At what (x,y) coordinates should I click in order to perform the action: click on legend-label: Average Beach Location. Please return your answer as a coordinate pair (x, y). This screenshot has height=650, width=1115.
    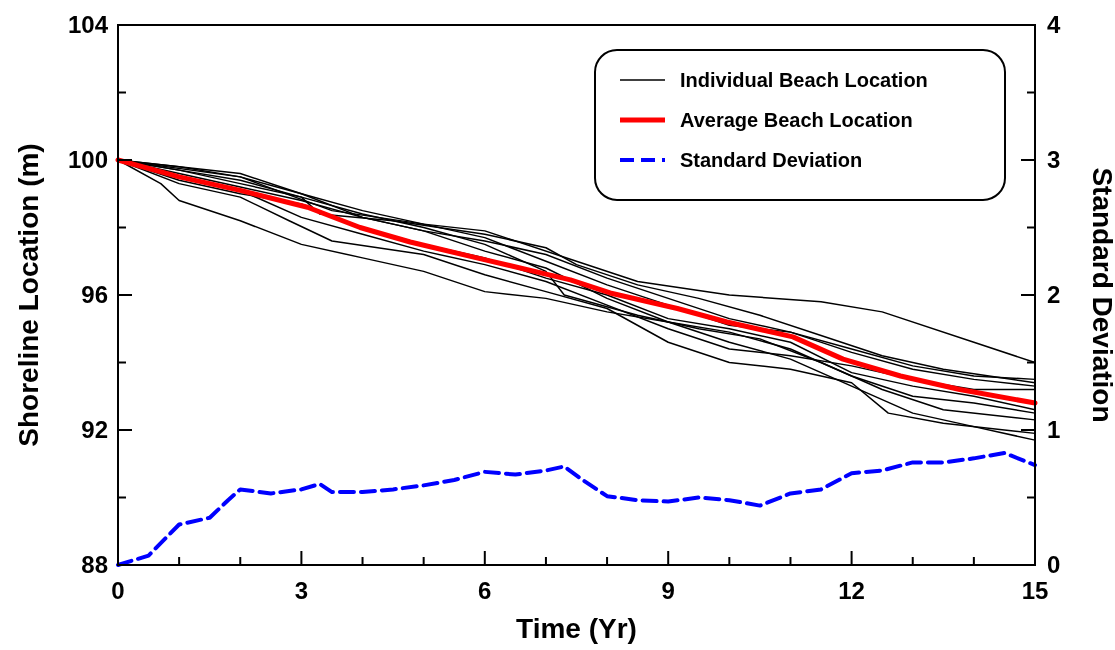
    Looking at the image, I should click on (796, 120).